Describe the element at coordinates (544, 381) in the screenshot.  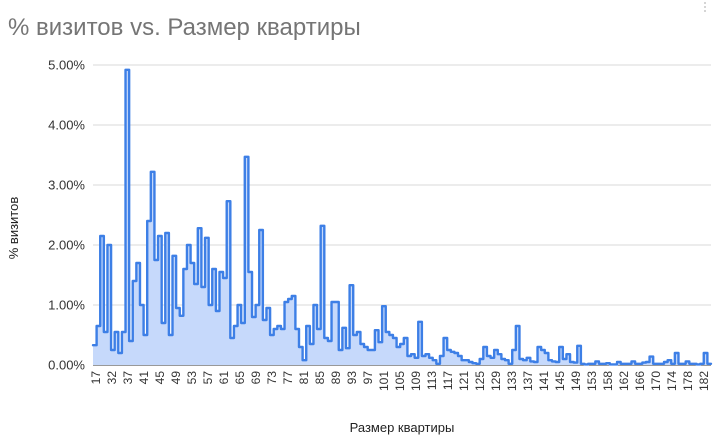
I see `x-tick-label: 141` at that location.